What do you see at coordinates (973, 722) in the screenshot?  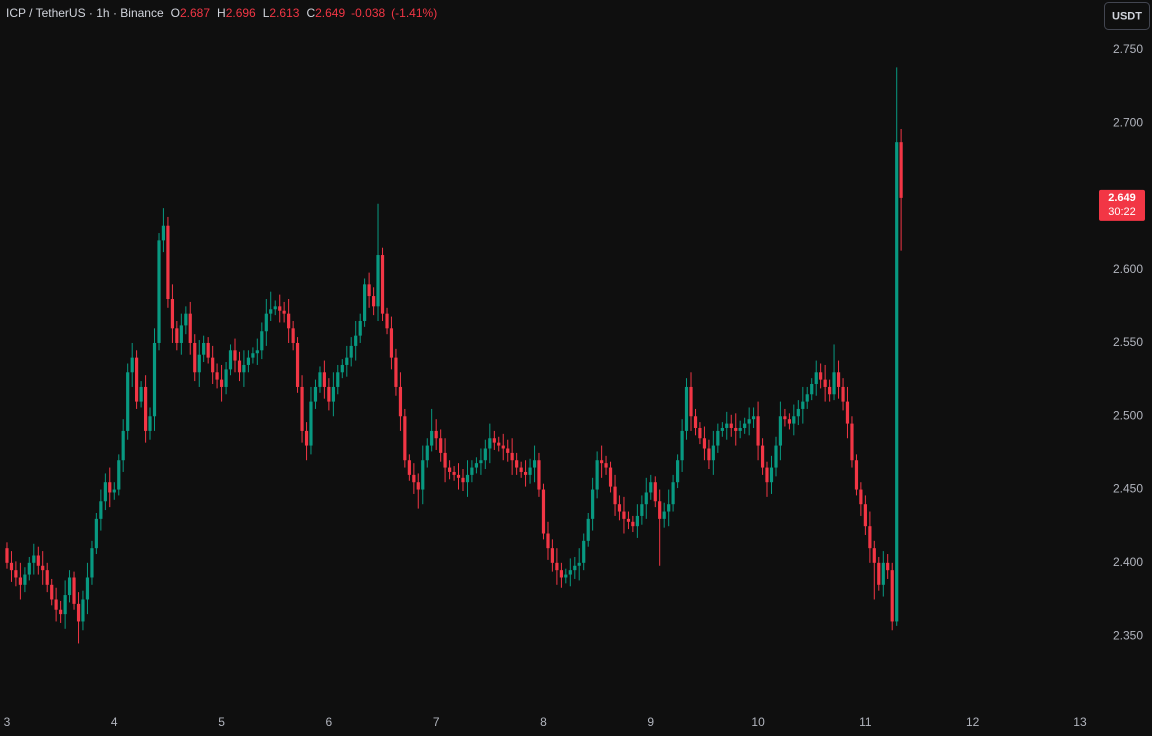 I see `x-tick-label: 12` at bounding box center [973, 722].